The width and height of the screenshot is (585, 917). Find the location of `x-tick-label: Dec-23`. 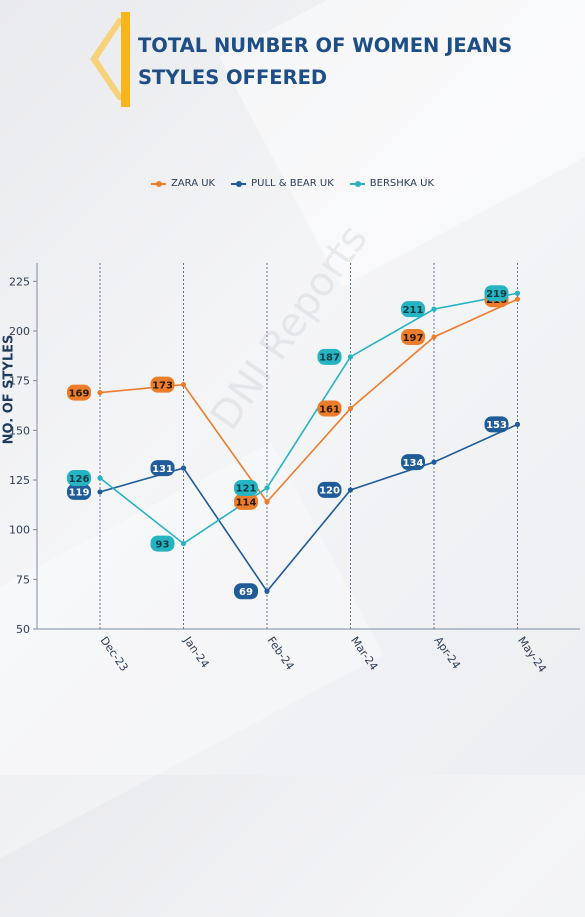

x-tick-label: Dec-23 is located at coordinates (114, 654).